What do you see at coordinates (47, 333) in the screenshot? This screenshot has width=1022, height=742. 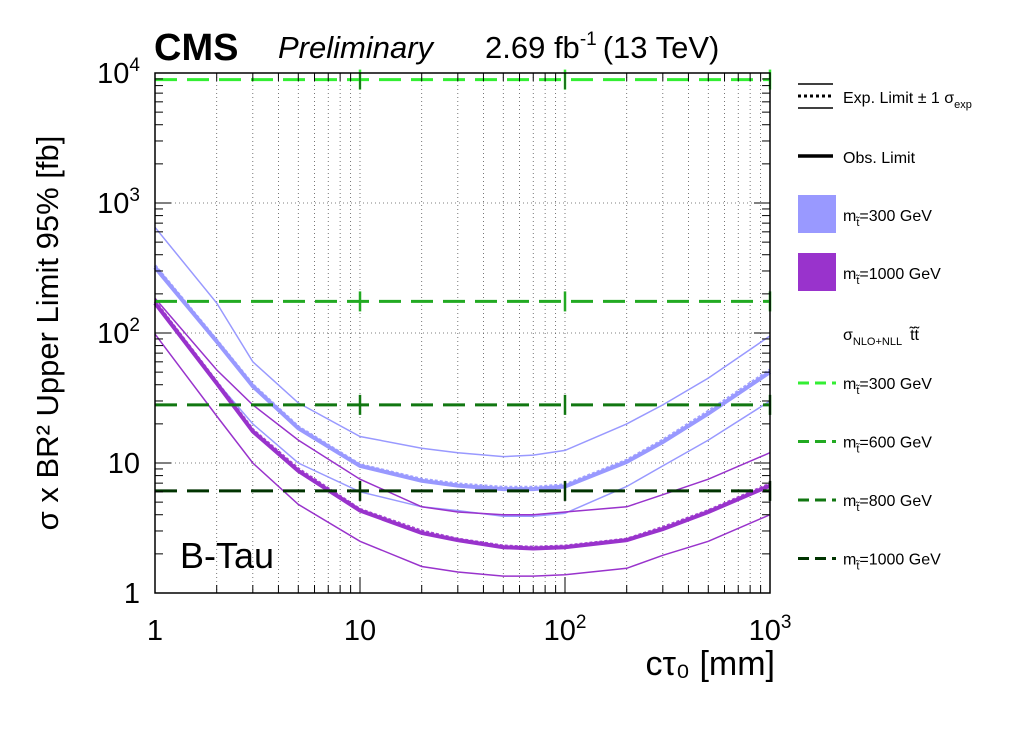 I see `y-axis-title: σ x BR² Upper Limit 95% [fb]` at bounding box center [47, 333].